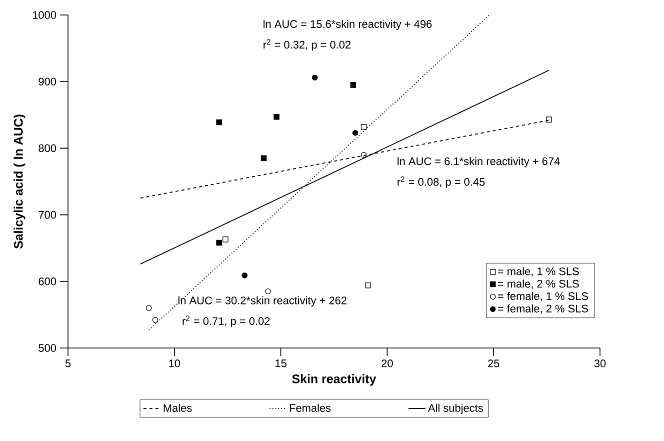  Describe the element at coordinates (47, 82) in the screenshot. I see `y-tick-label: 900` at that location.